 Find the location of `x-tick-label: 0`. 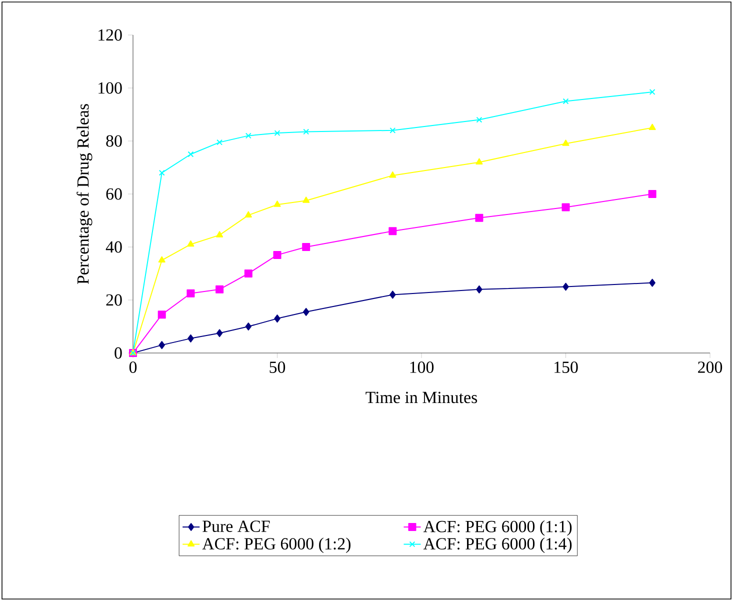

x-tick-label: 0 is located at coordinates (133, 367).